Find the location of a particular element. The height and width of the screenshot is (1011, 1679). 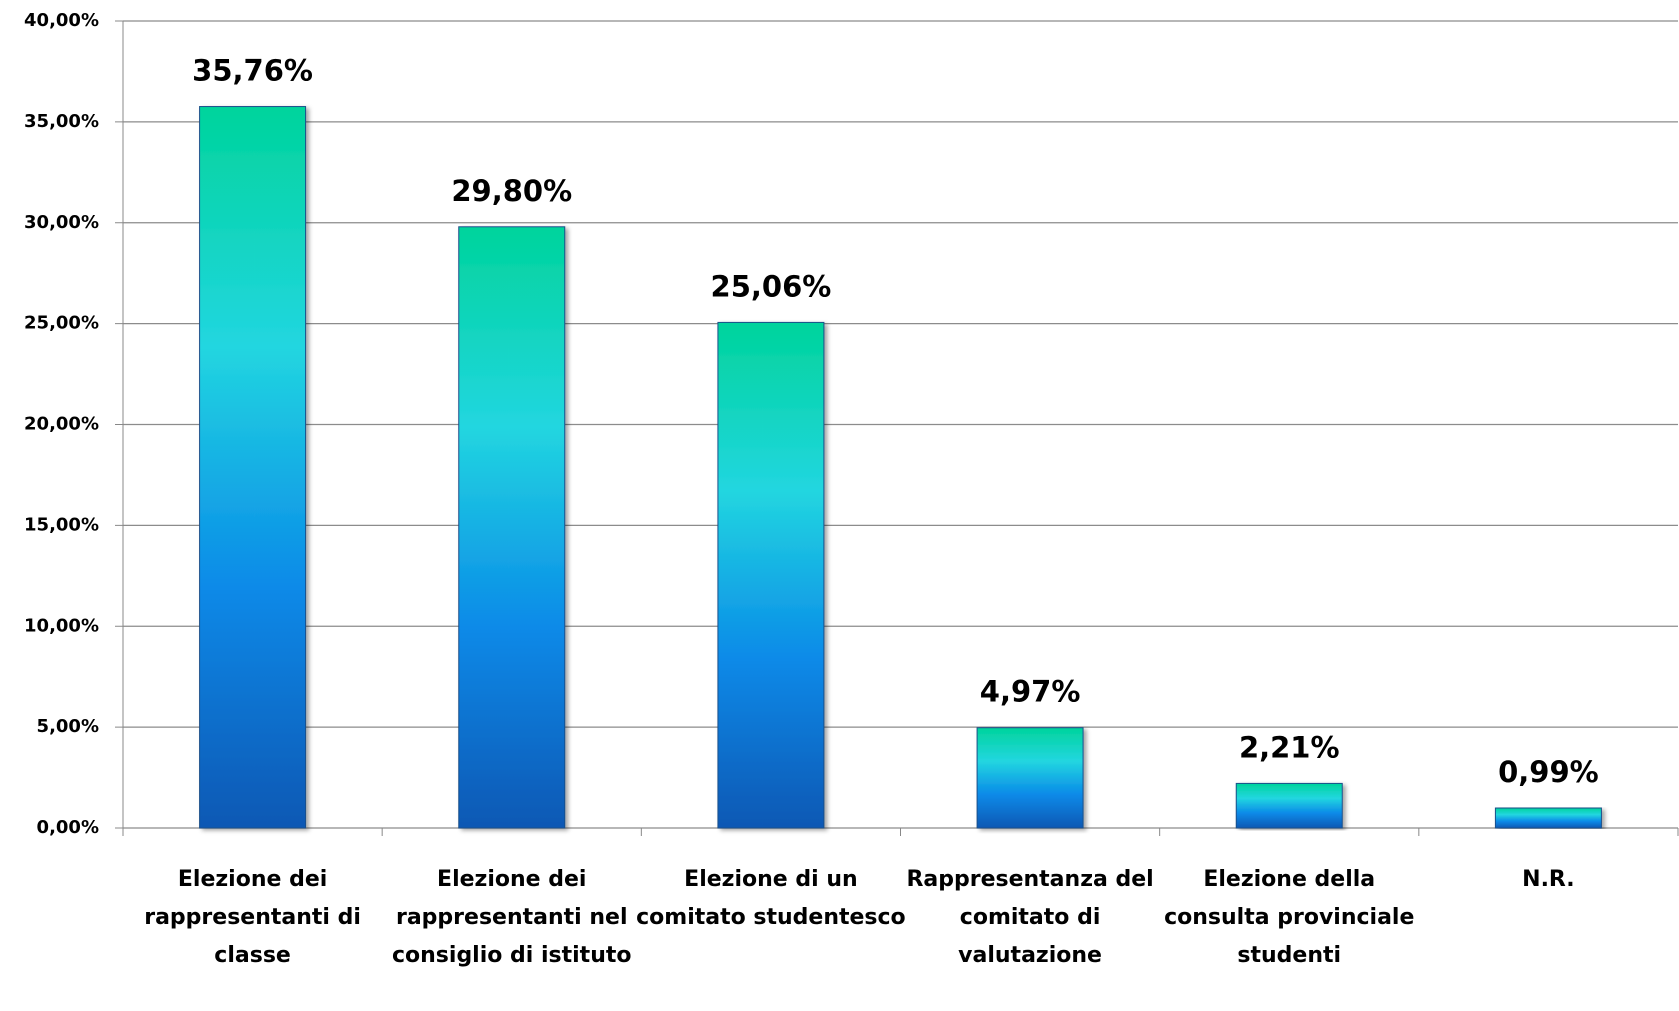

x-tick-label: Elezione di un comitato studentesco is located at coordinates (771, 898).